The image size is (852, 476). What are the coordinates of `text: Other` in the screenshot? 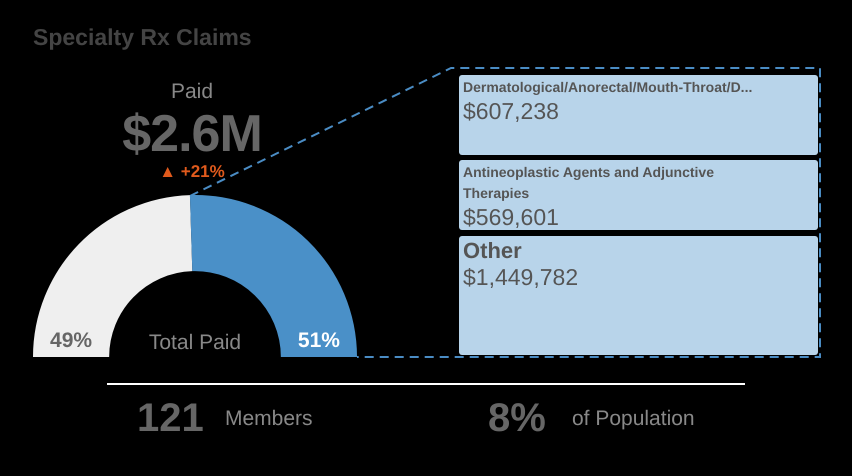 It's located at (493, 251).